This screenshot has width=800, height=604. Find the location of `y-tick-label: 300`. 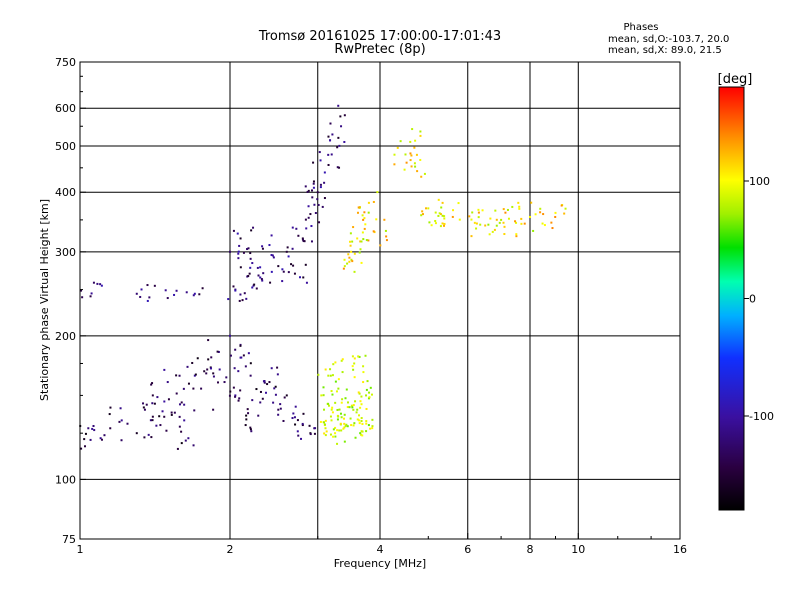

y-tick-label: 300 is located at coordinates (65, 252).